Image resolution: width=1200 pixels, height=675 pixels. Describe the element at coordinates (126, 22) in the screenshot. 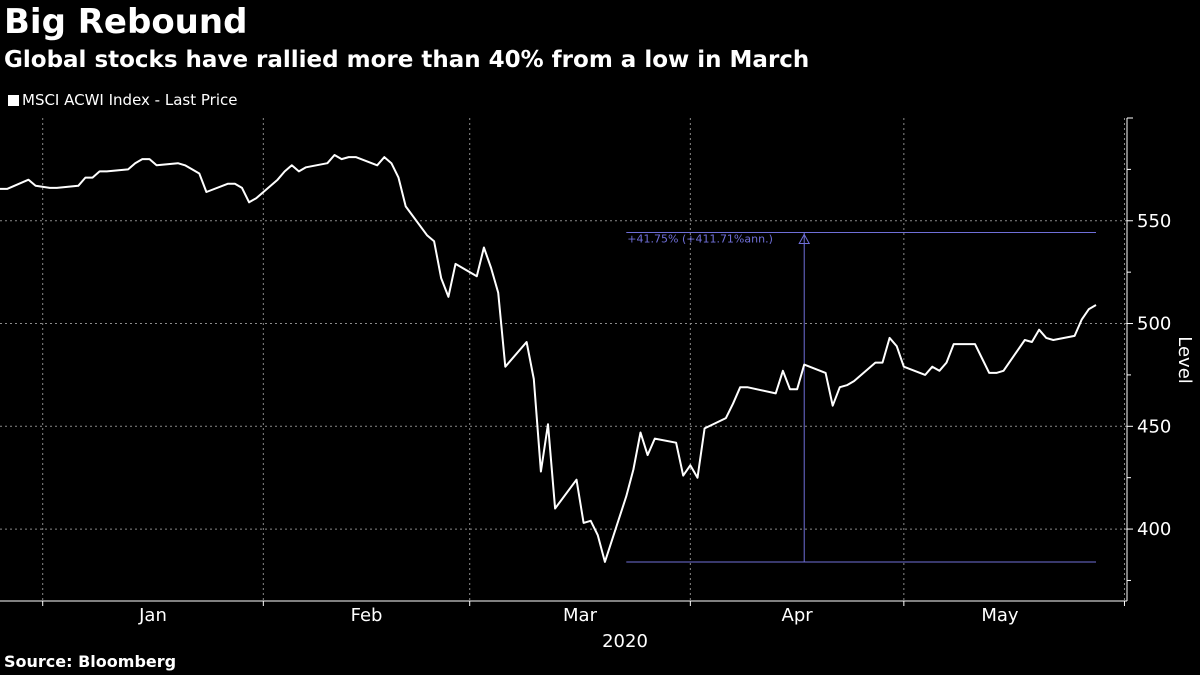

I see `chart-title: Big Rebound` at that location.